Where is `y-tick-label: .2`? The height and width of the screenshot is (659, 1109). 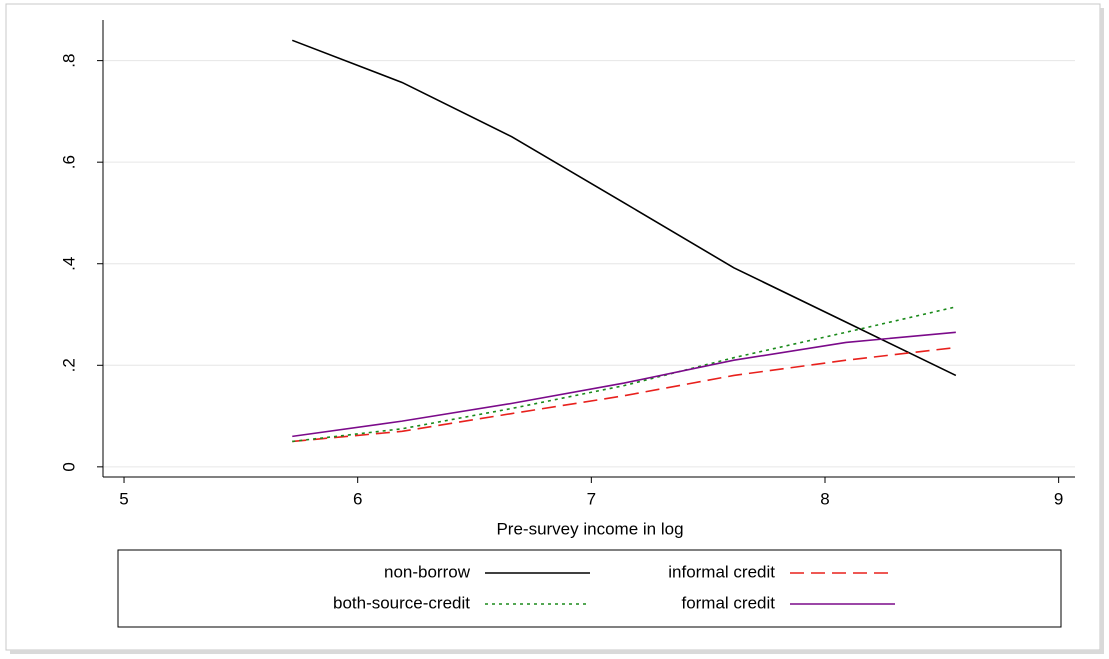
y-tick-label: .2 is located at coordinates (68, 365).